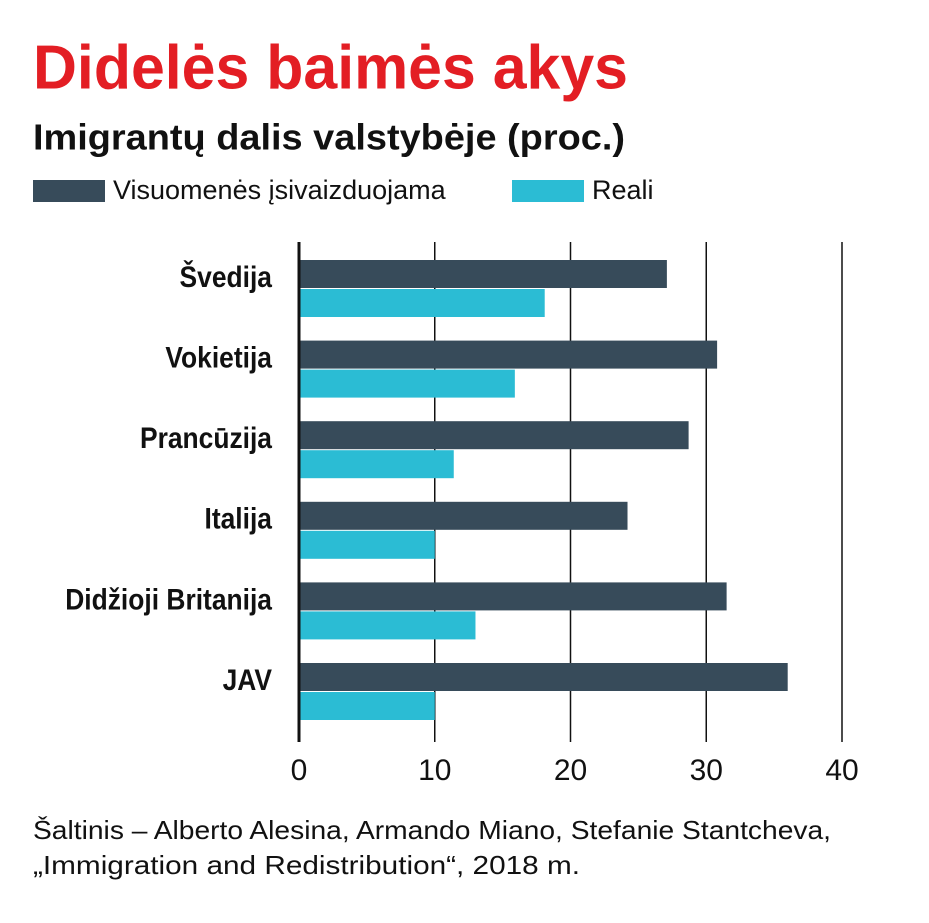 The height and width of the screenshot is (923, 929). I want to click on y-tick-label: Vokietija, so click(218, 357).